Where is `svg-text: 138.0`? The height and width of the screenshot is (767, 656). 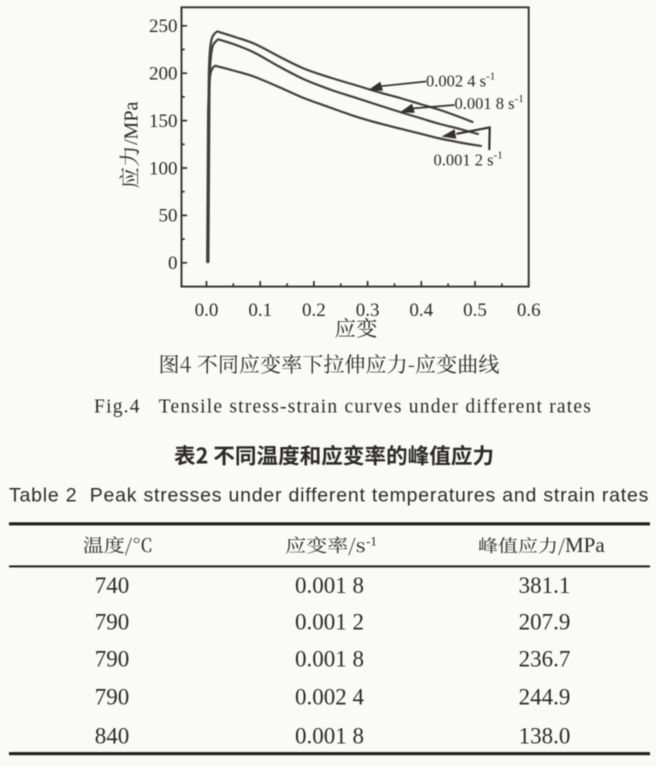
svg-text: 138.0 is located at coordinates (545, 736).